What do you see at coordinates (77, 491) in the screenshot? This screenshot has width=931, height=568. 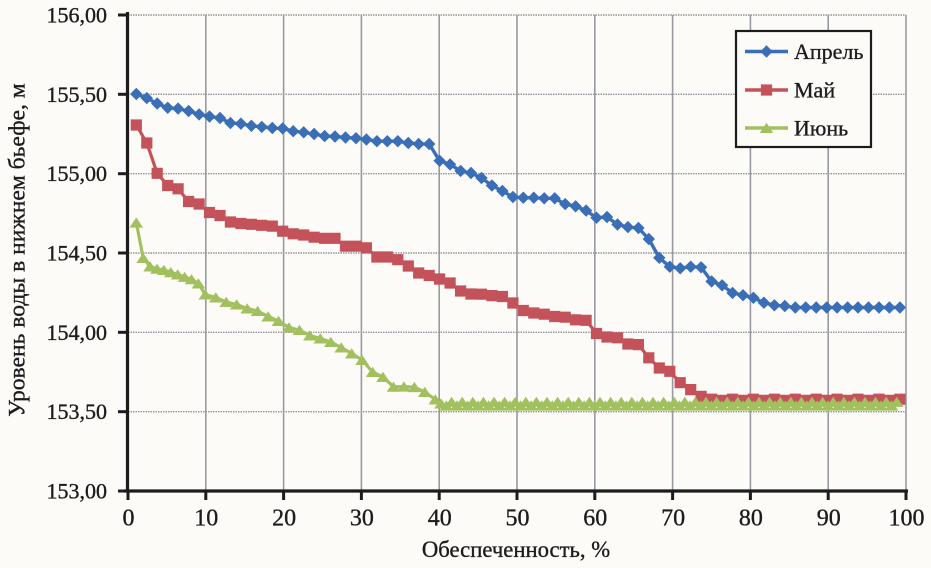 I see `svg-text: 153,00` at bounding box center [77, 491].